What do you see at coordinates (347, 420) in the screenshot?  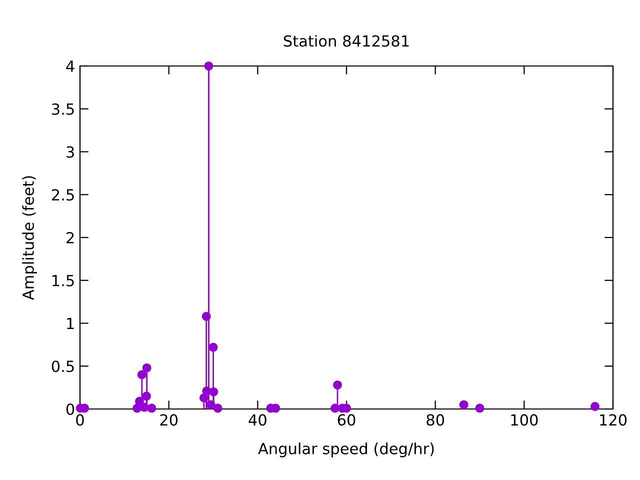 I see `x-tick-label: 60` at bounding box center [347, 420].